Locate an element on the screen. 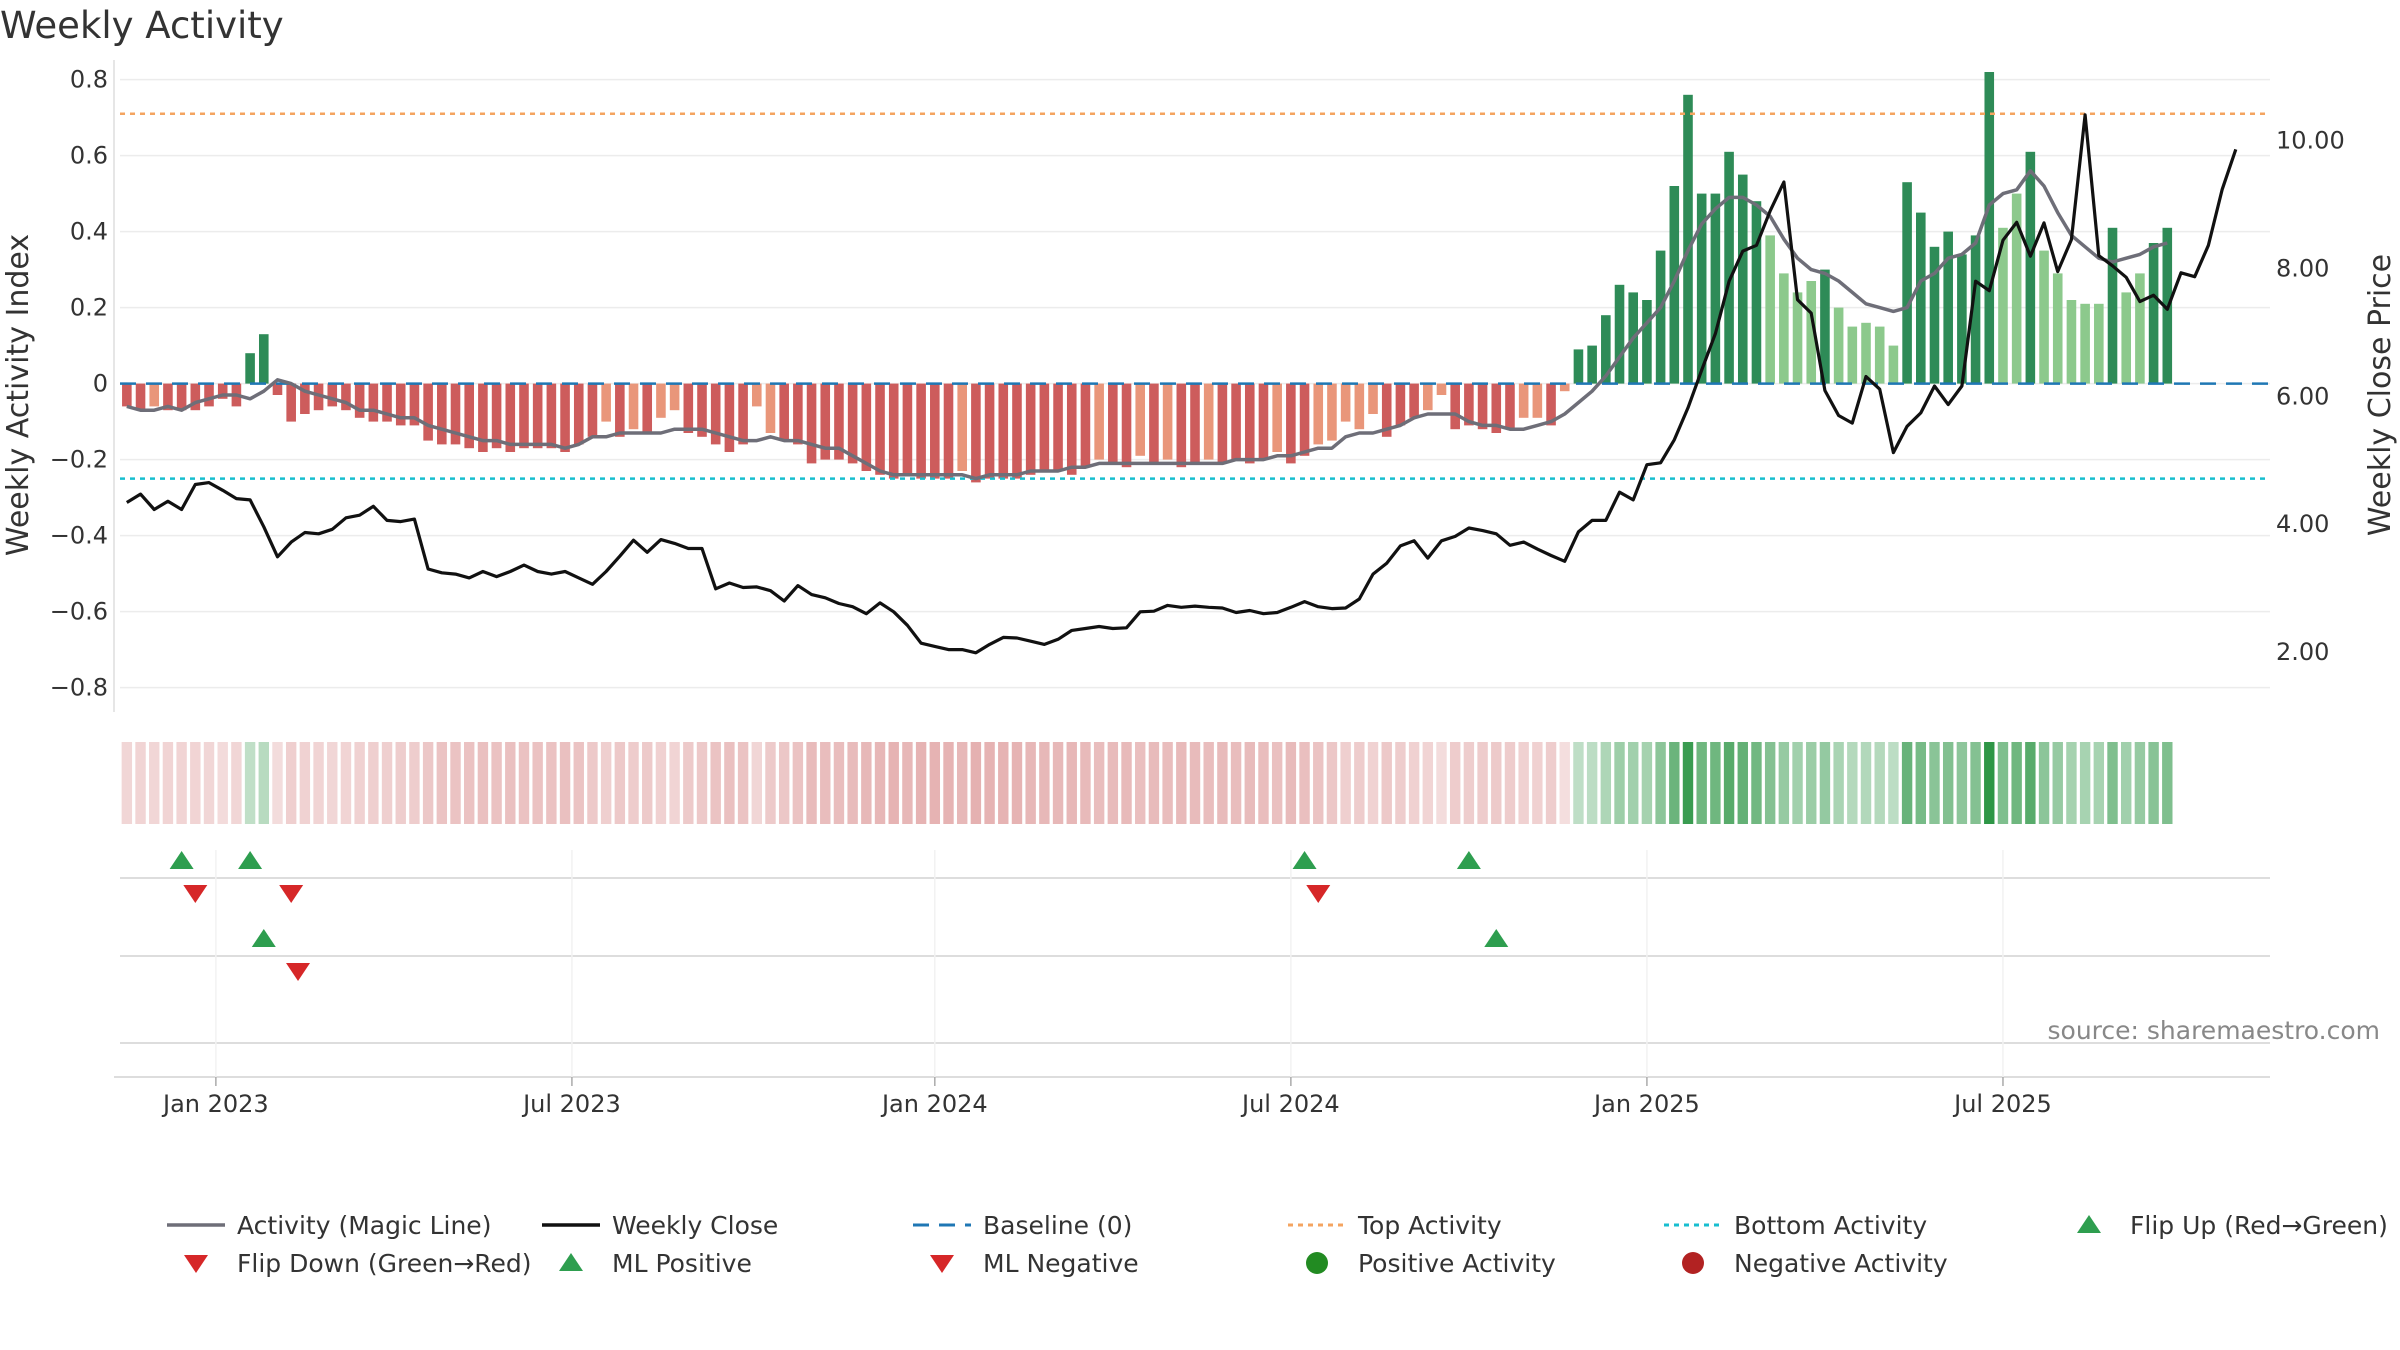 This screenshot has width=2400, height=1350. y-tick-label: 0.2 is located at coordinates (89, 308).